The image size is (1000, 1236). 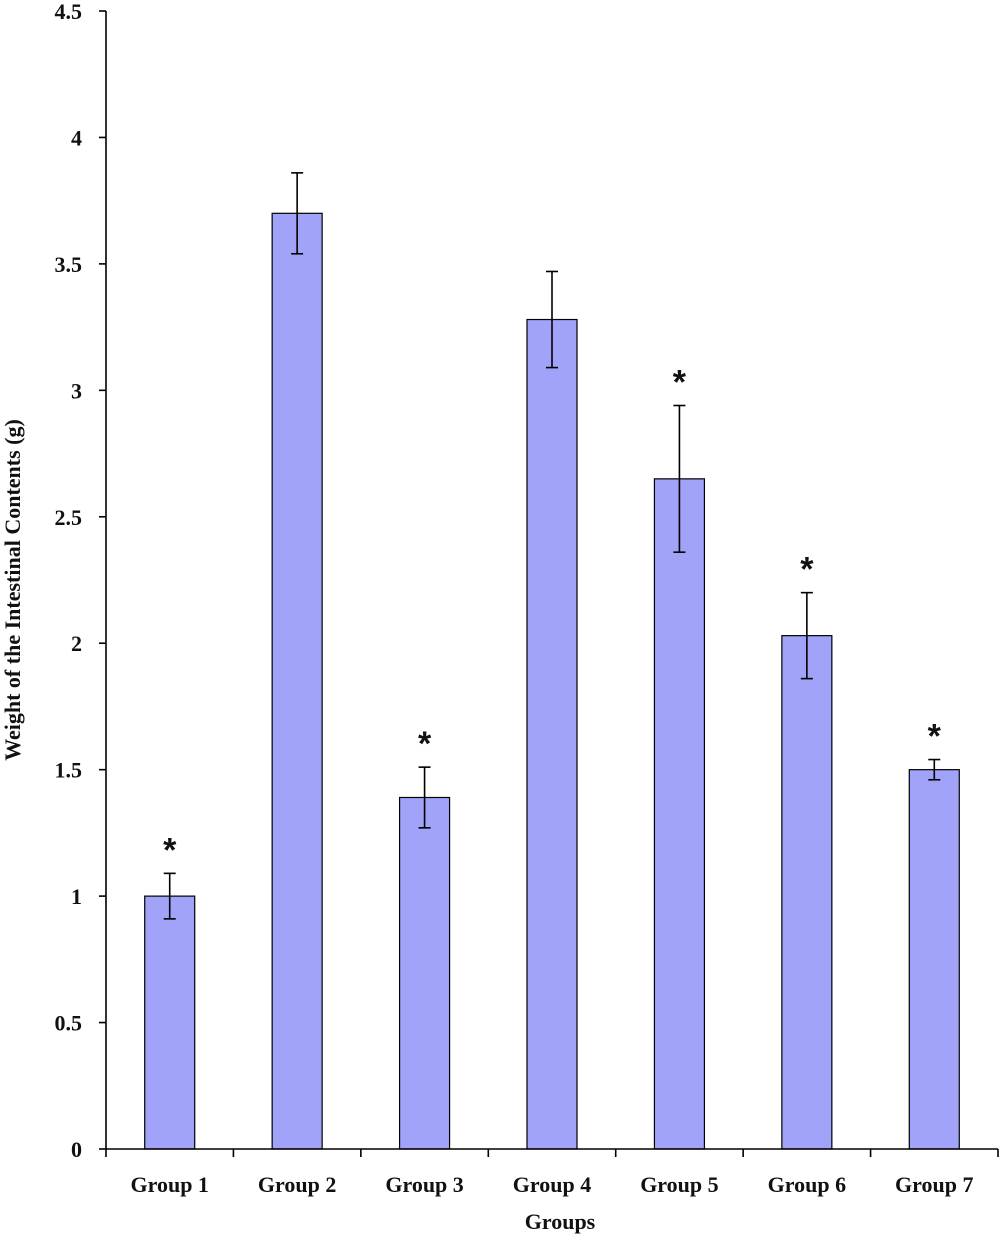 What do you see at coordinates (69, 12) in the screenshot?
I see `y-tick-label: 4.5` at bounding box center [69, 12].